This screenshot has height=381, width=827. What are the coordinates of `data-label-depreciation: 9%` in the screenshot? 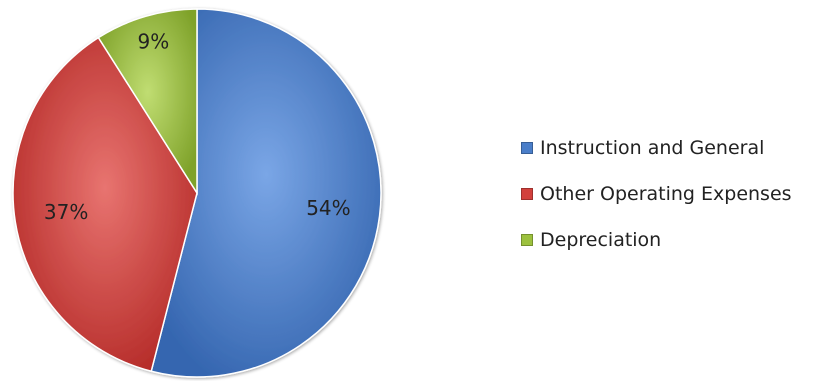 It's located at (153, 41).